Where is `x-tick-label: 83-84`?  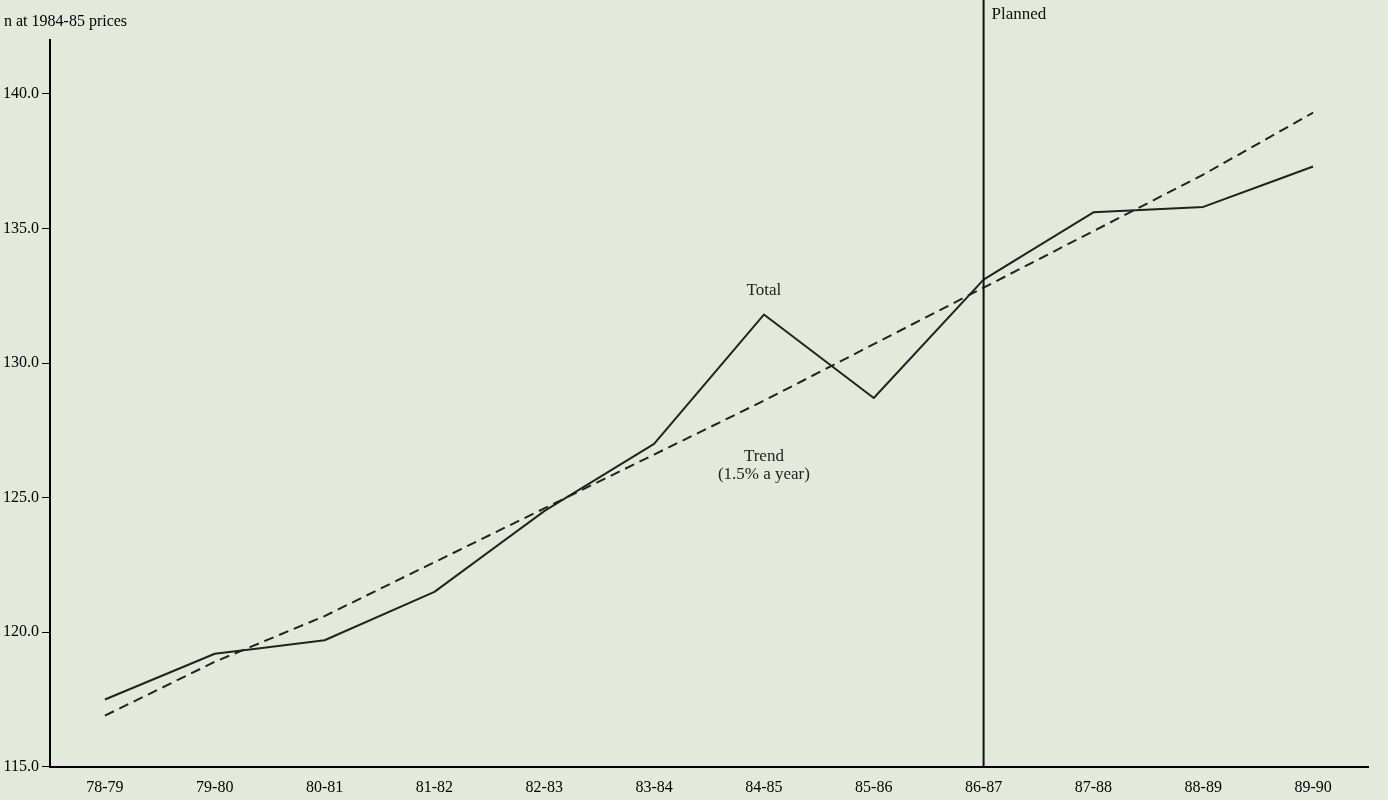
x-tick-label: 83-84 is located at coordinates (654, 786).